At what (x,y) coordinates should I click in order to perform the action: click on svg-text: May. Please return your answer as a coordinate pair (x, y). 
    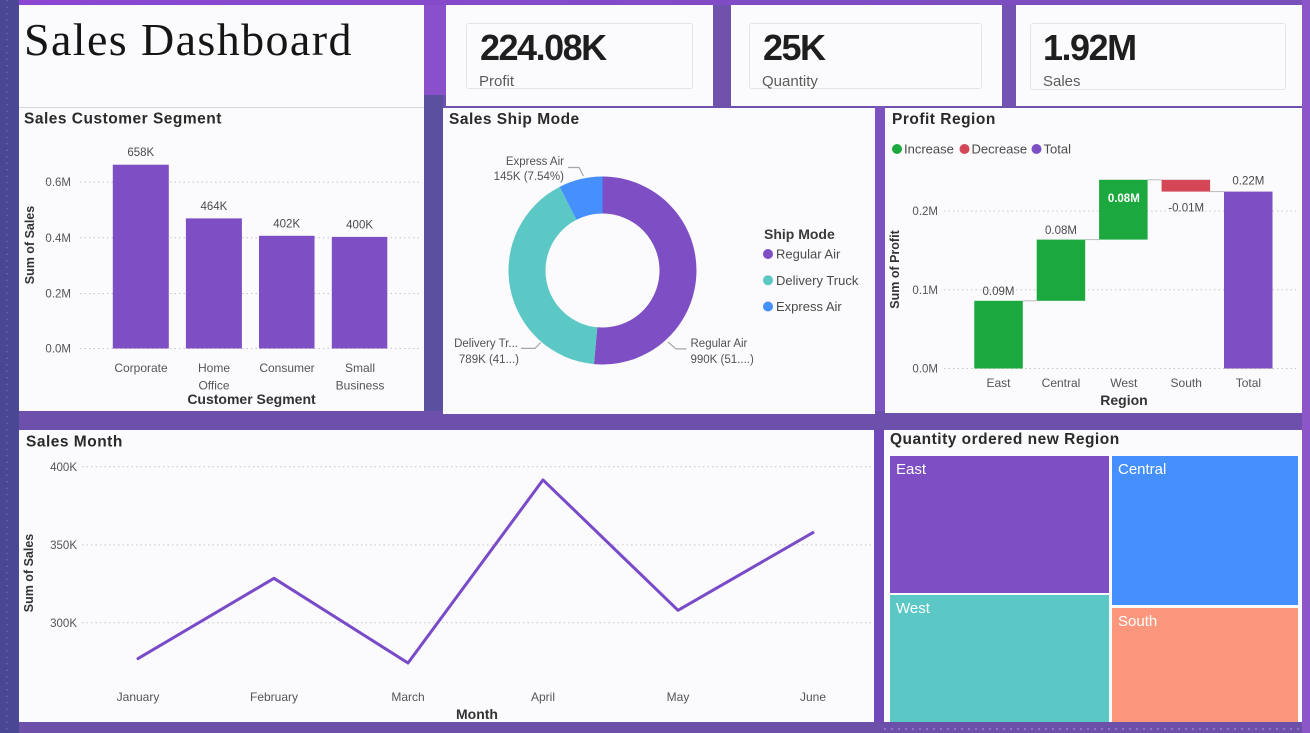
    Looking at the image, I should click on (678, 697).